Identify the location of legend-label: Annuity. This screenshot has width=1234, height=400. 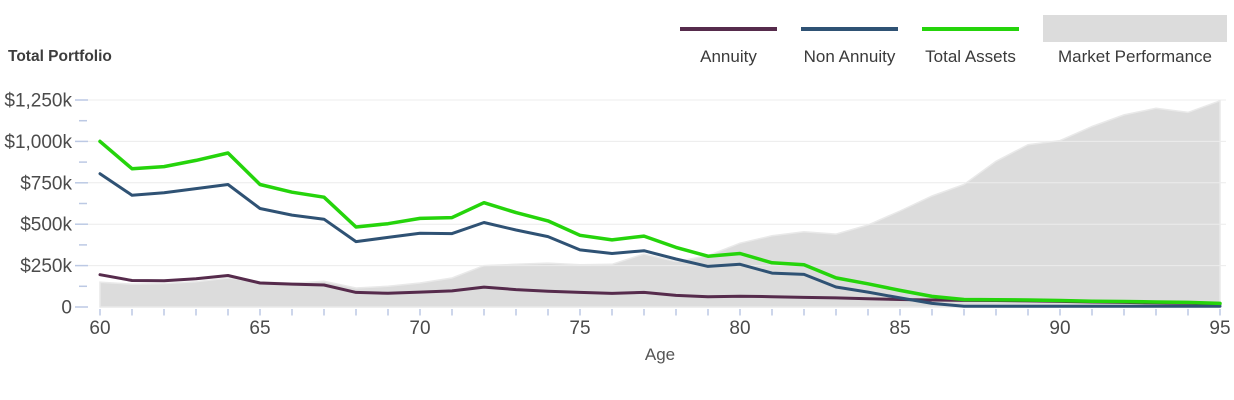
(728, 56).